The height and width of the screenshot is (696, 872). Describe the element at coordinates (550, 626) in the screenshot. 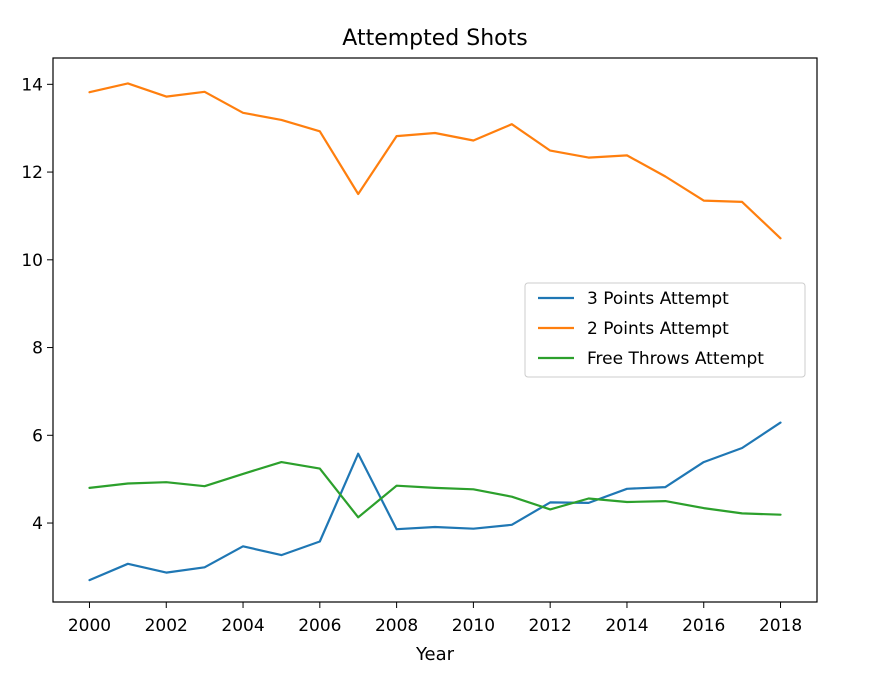

I see `x-tick-label: 2012` at that location.